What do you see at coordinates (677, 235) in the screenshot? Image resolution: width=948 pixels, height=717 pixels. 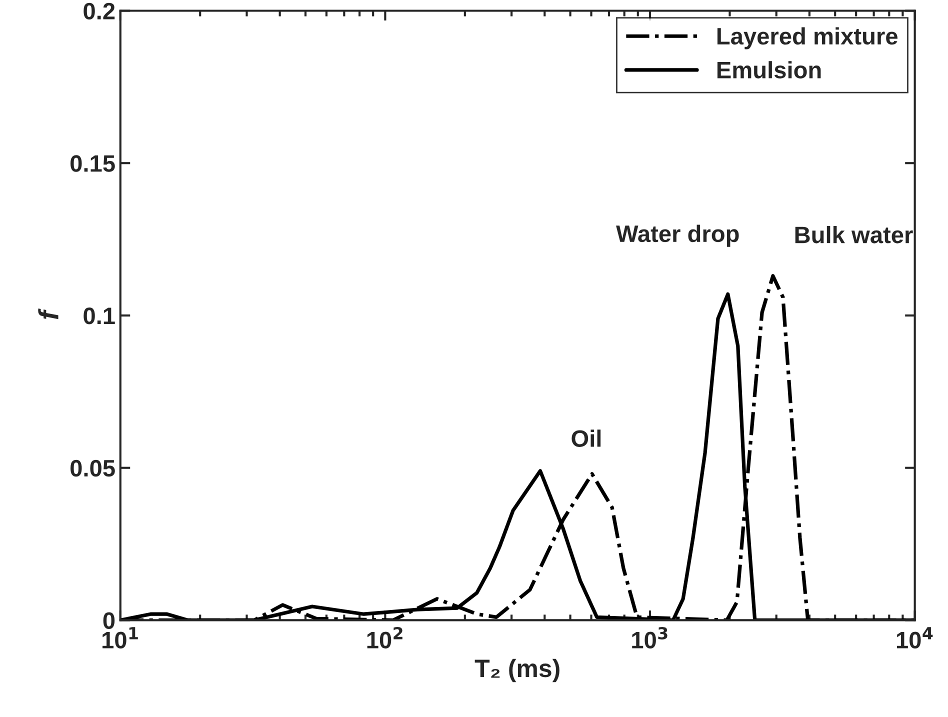 I see `annotation: Water drop` at bounding box center [677, 235].